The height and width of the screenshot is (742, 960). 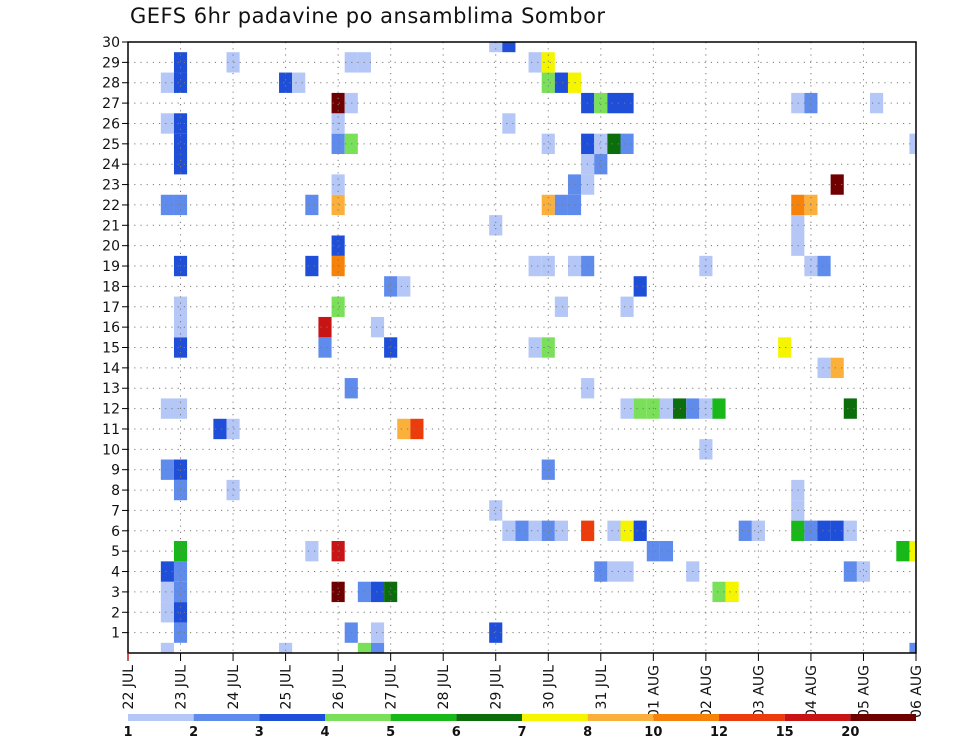 What do you see at coordinates (324, 732) in the screenshot?
I see `colorbar-label: 4` at bounding box center [324, 732].